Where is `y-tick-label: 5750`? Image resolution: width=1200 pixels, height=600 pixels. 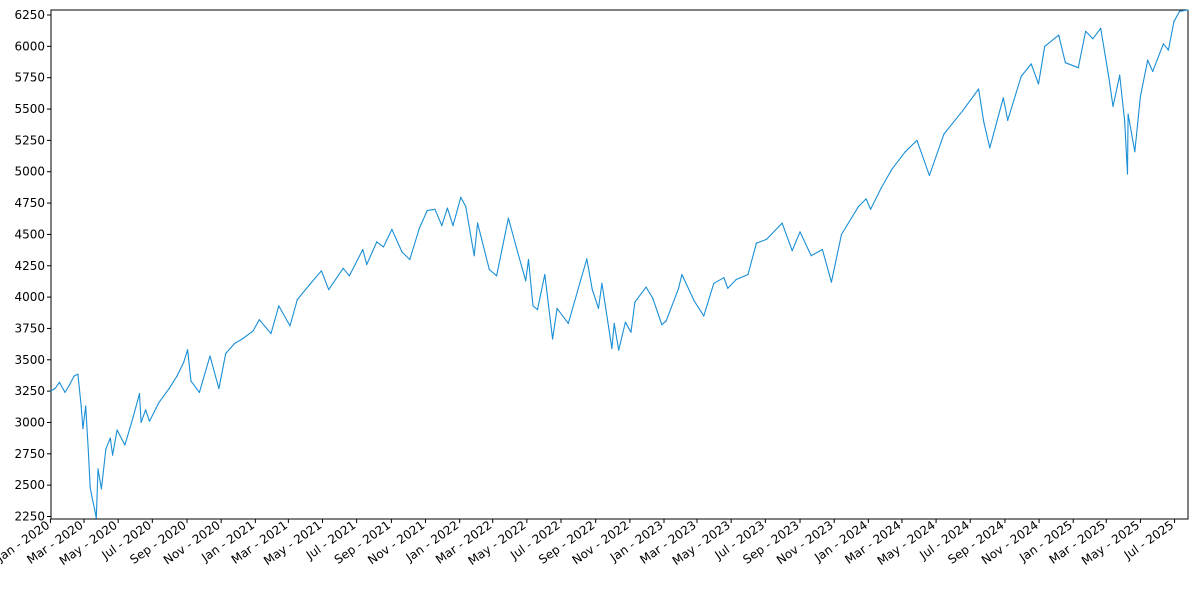 y-tick-label: 5750 is located at coordinates (29, 78).